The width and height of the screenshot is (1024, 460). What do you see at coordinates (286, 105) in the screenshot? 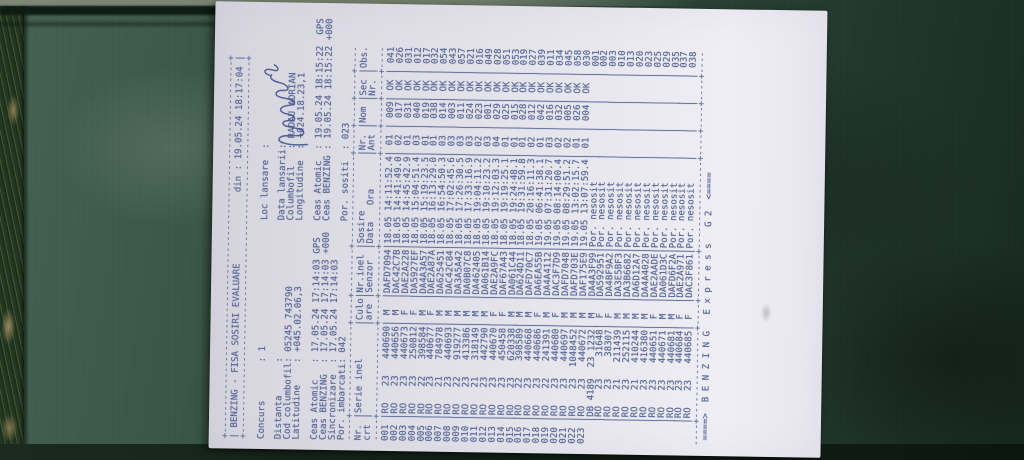
I see `handwritten-loc-lansare-note` at bounding box center [286, 105].